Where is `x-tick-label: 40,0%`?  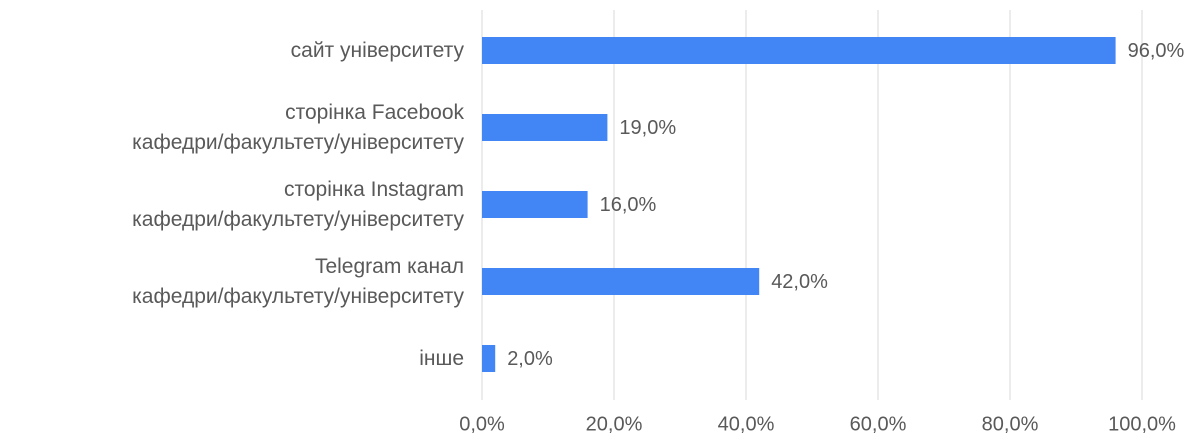 x-tick-label: 40,0% is located at coordinates (746, 424).